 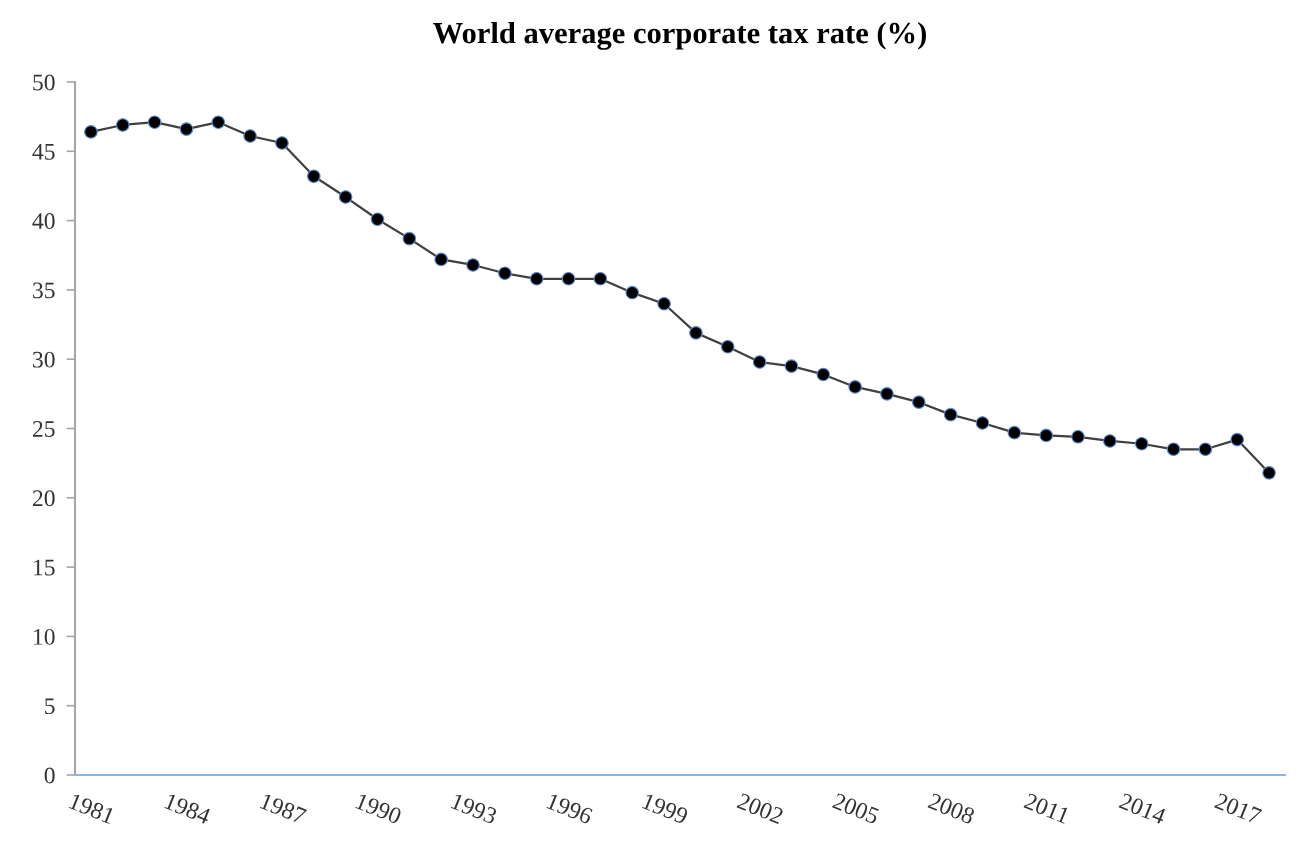 What do you see at coordinates (1238, 808) in the screenshot?
I see `x-tick-label: 2017` at bounding box center [1238, 808].